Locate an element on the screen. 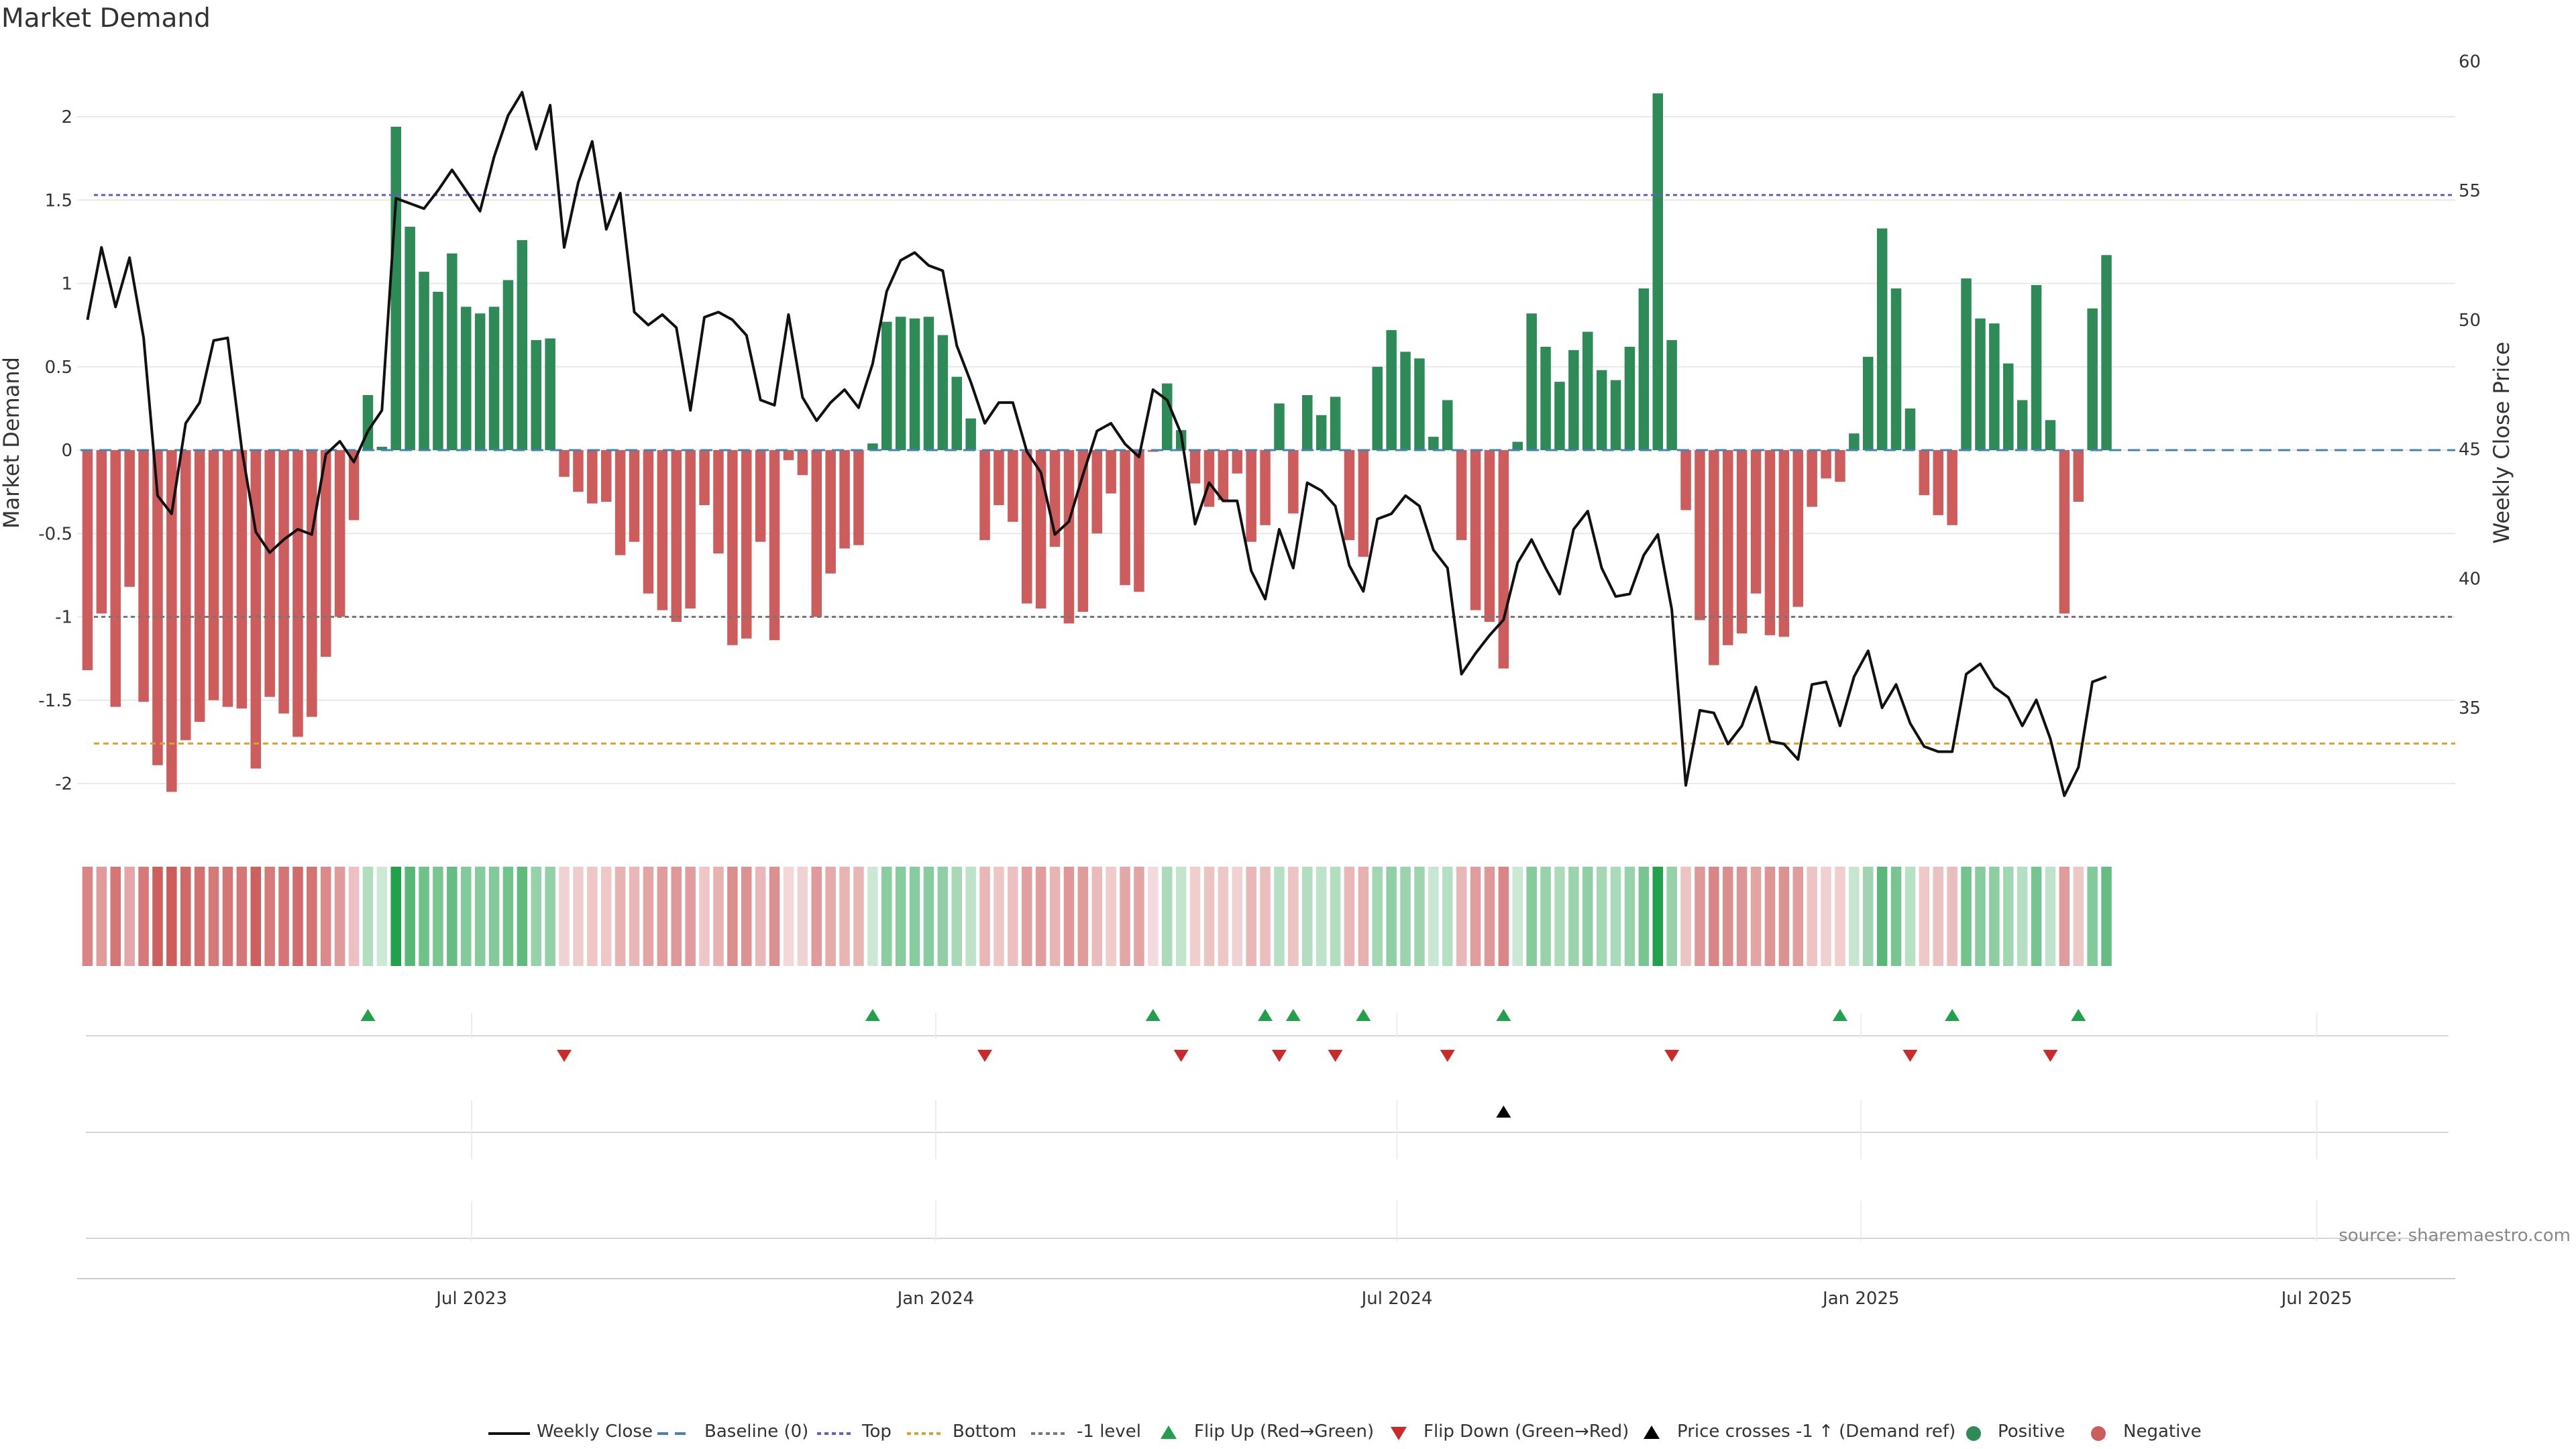  legend-label: Flip Up (Red→Green) is located at coordinates (1284, 1431).